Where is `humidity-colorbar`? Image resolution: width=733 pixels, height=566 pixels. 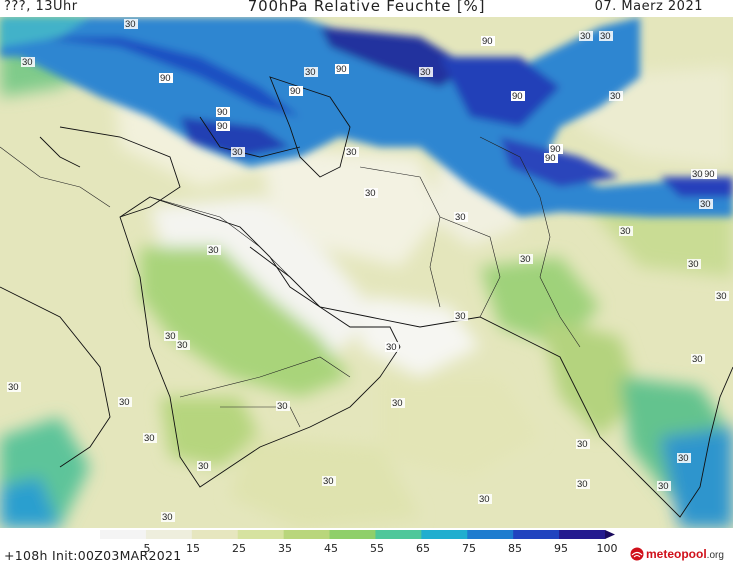
humidity-colorbar is located at coordinates (357, 534).